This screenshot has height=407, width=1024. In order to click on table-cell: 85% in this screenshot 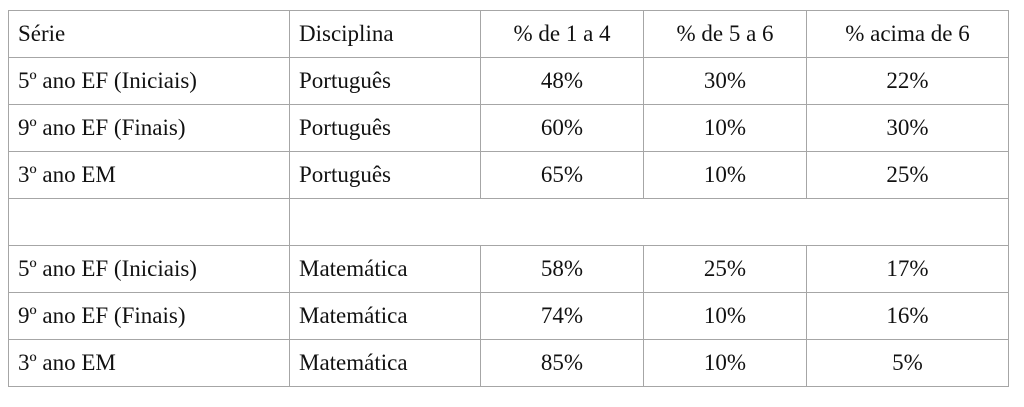, I will do `click(562, 363)`.